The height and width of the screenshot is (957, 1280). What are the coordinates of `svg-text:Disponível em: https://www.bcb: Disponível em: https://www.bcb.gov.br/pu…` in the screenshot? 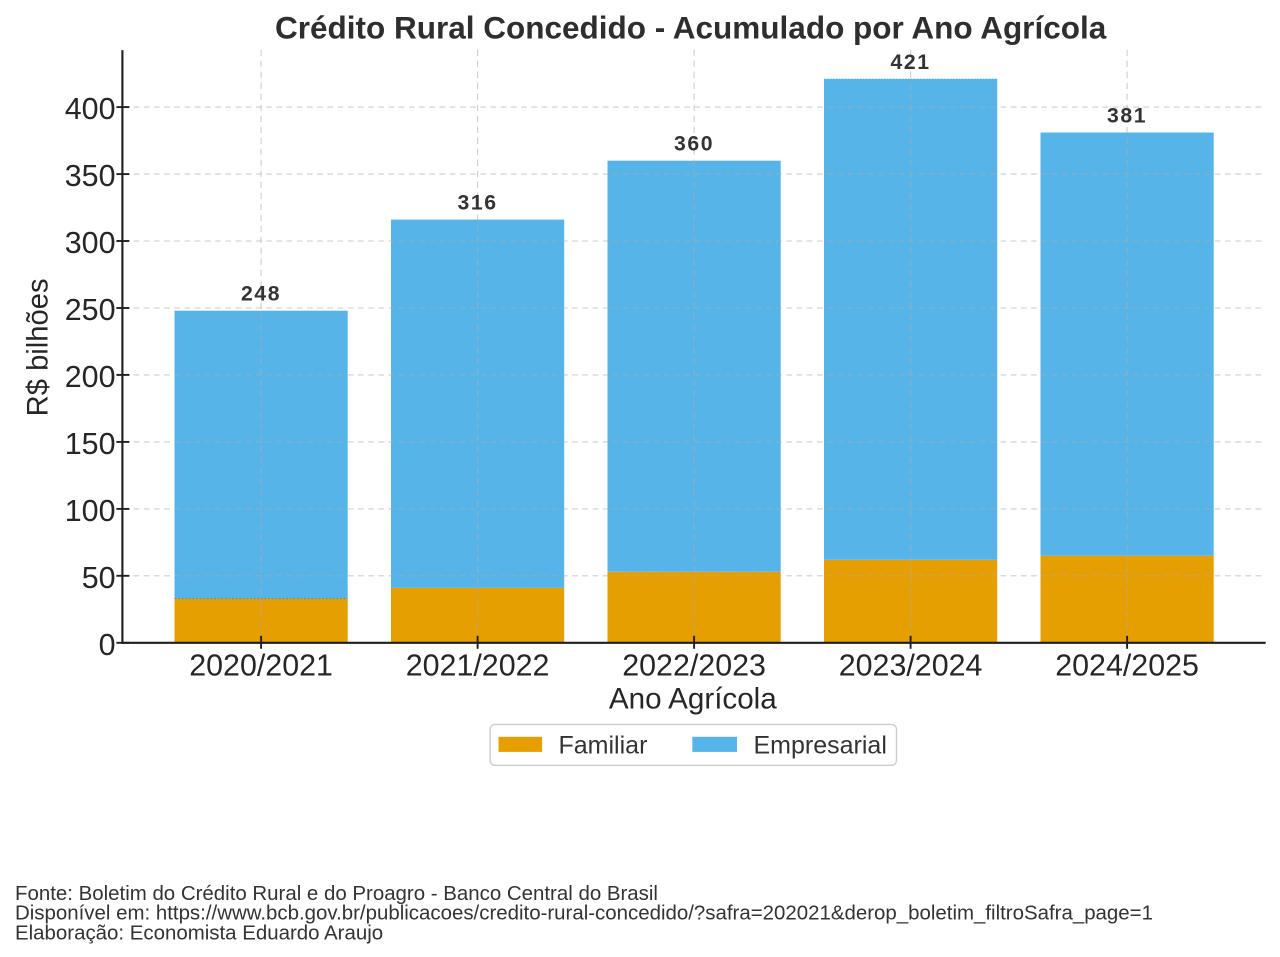 It's located at (584, 913).